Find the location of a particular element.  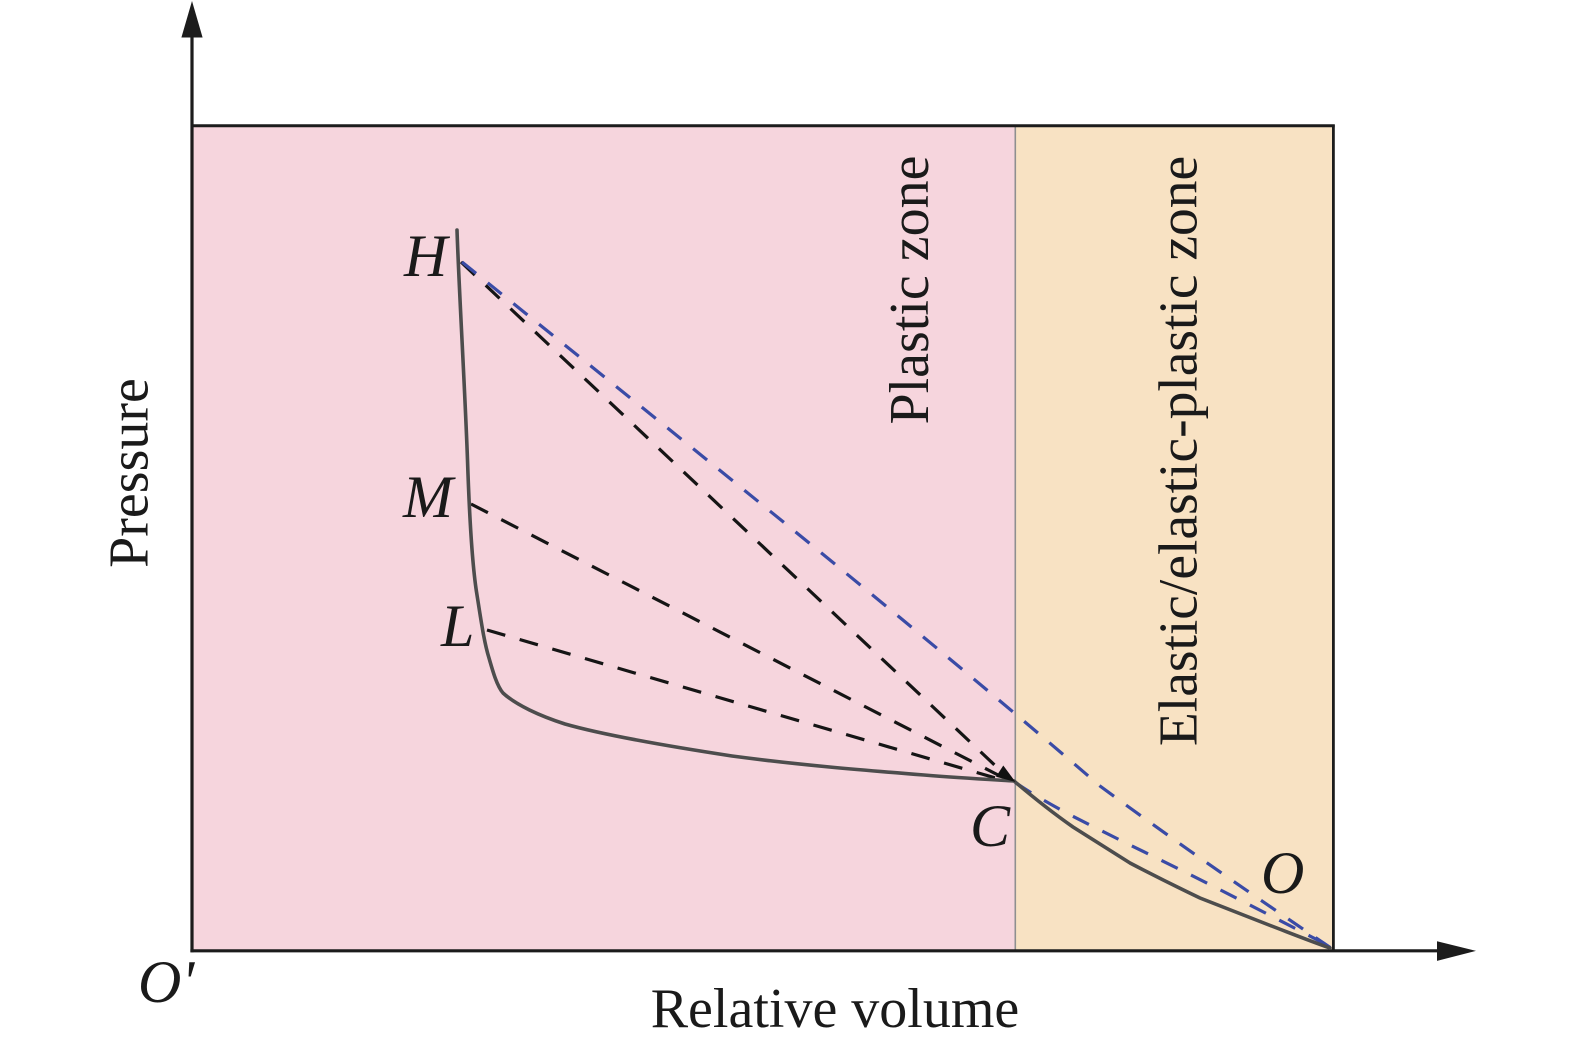

svg-text: Elastic/elastic-plastic zone is located at coordinates (1179, 451).